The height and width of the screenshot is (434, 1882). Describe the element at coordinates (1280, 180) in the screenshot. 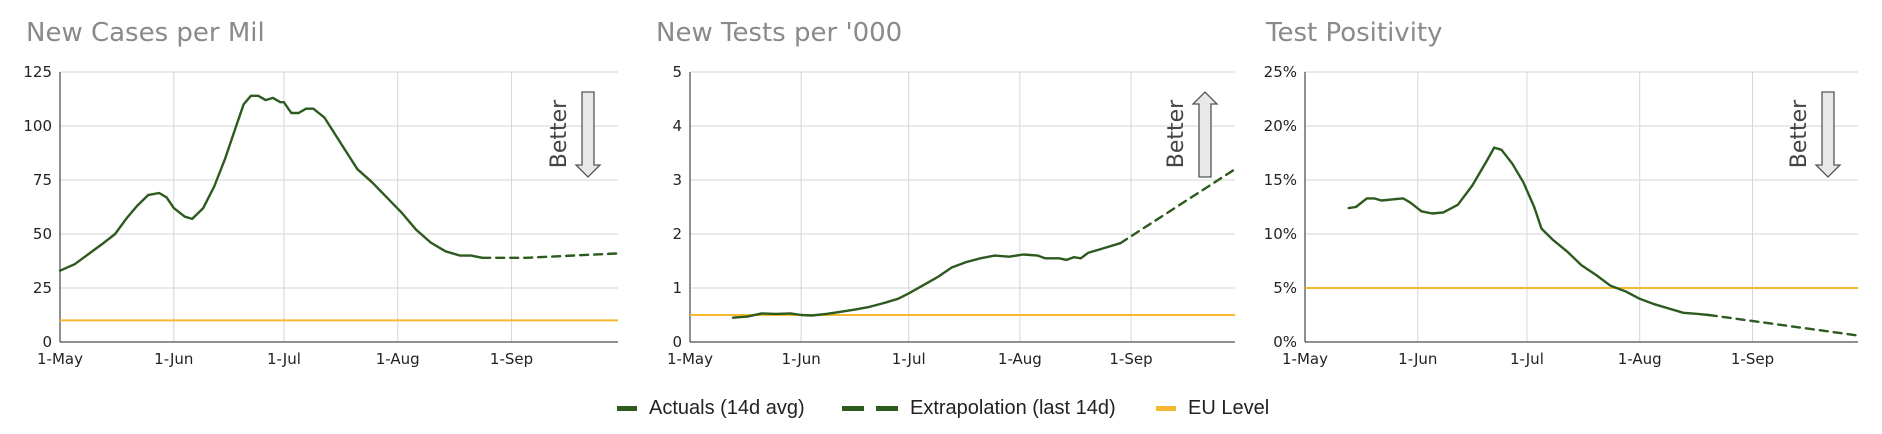

I see `y-tick-label: 15%` at that location.